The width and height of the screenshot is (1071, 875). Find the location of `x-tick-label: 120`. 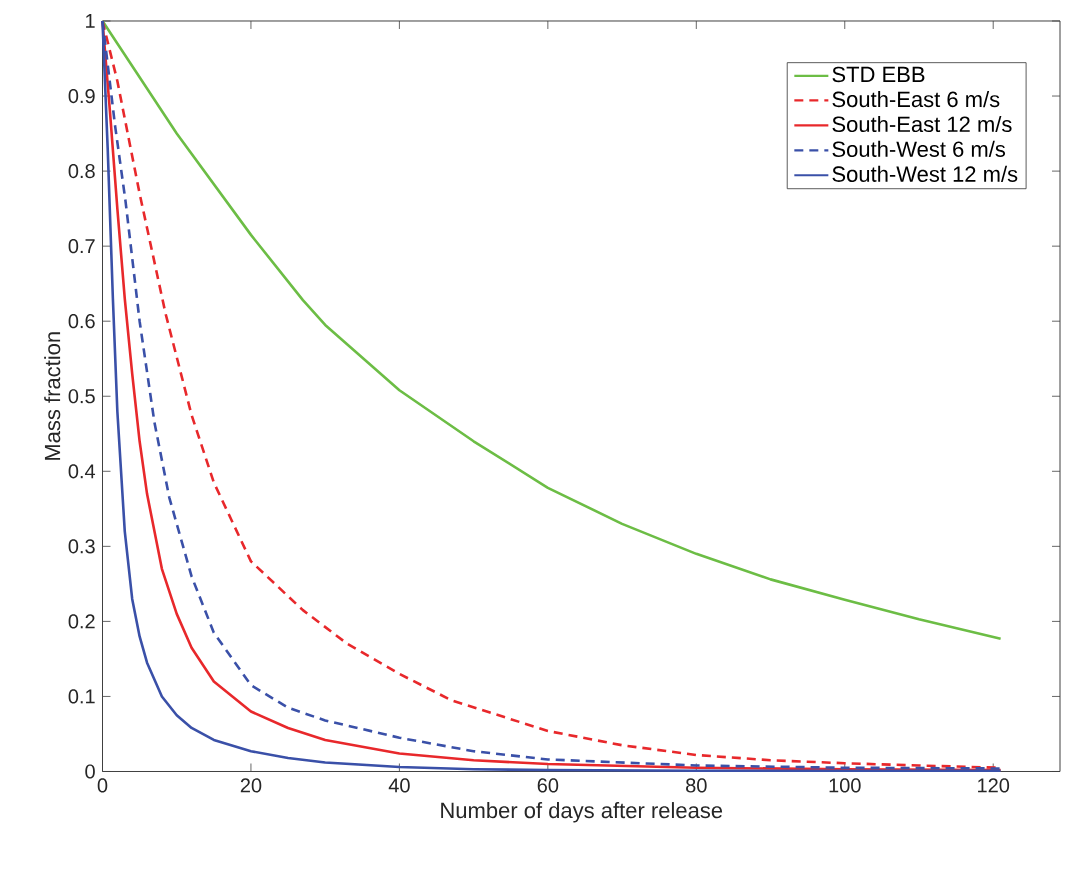

x-tick-label: 120 is located at coordinates (994, 785).